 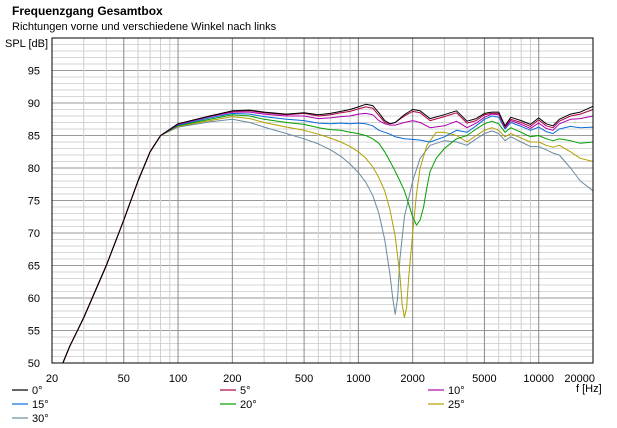 What do you see at coordinates (484, 379) in the screenshot?
I see `x-tick-label: 5000` at bounding box center [484, 379].